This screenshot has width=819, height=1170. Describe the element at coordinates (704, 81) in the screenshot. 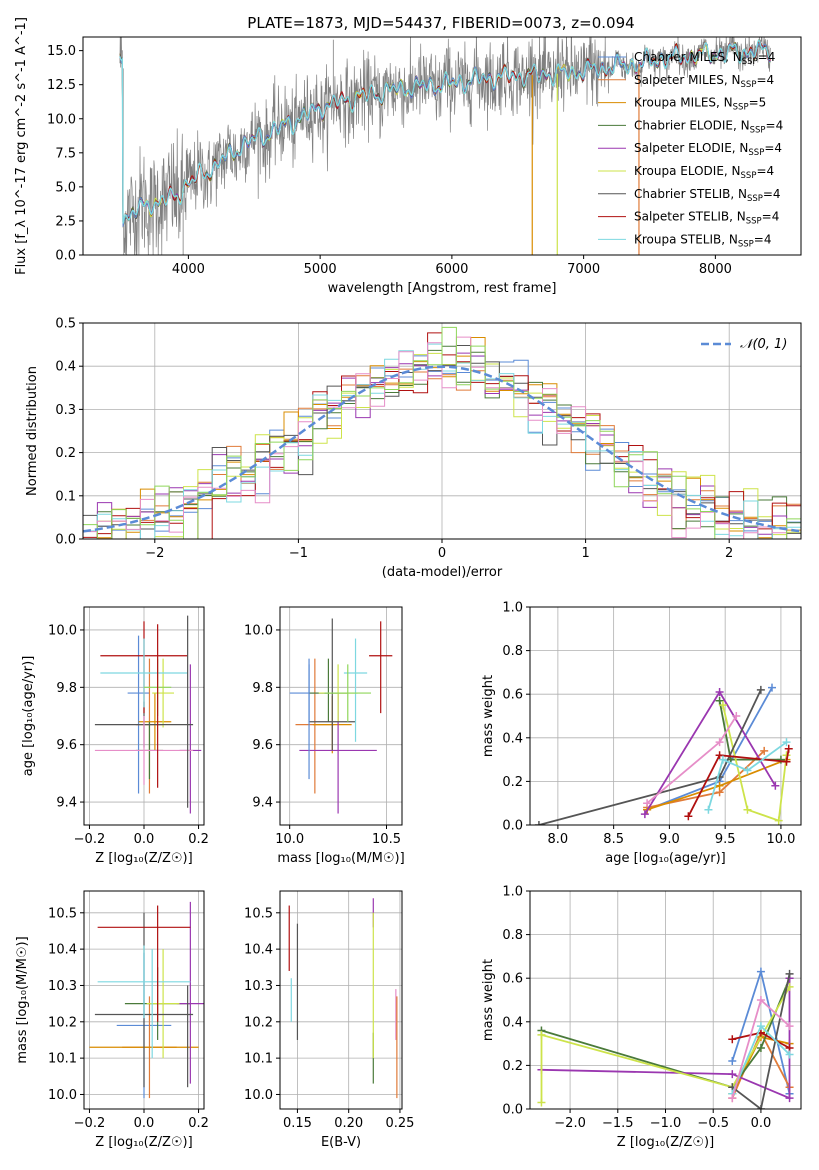

I see `legend-entry: Salpeter MILES, NSSP=4` at that location.